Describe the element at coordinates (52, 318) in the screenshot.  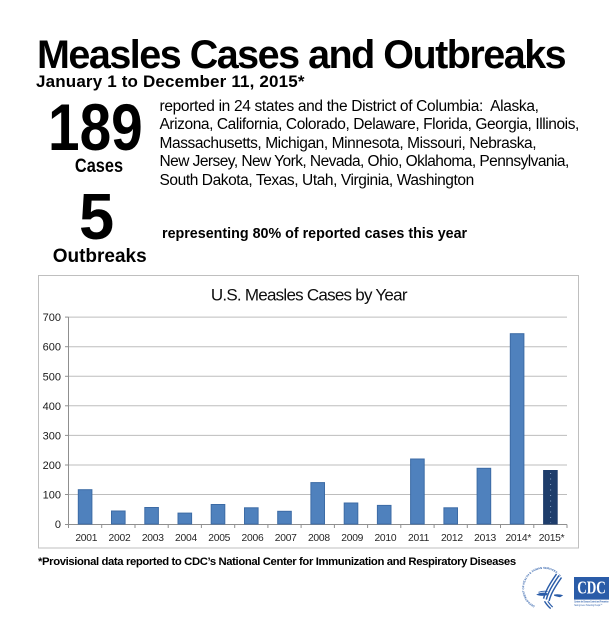
I see `svg-text: 700` at that location.